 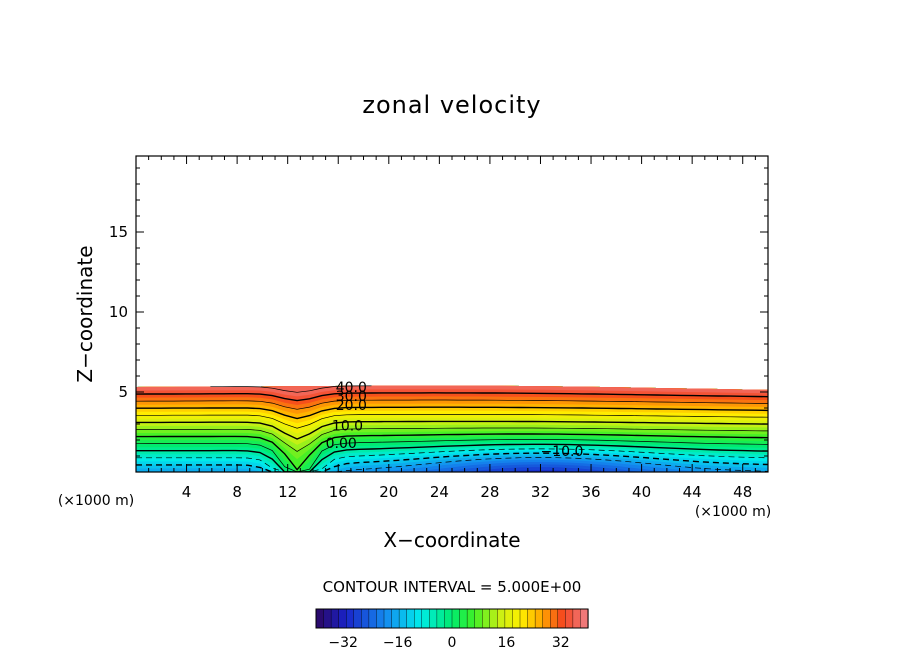 I want to click on x-unit-left: (×1000 m), so click(x=96, y=501).